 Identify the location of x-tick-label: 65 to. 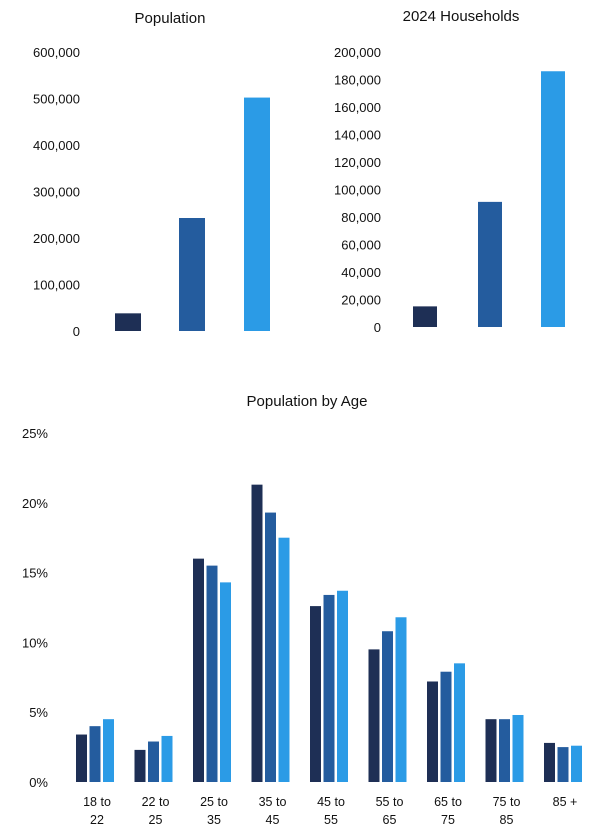
(448, 802).